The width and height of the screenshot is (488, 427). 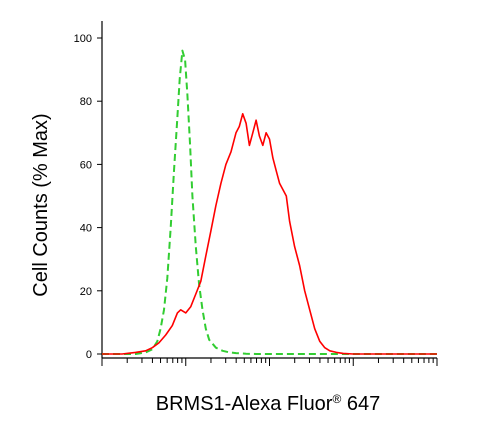 What do you see at coordinates (244, 404) in the screenshot?
I see `x-axis-title-main: BRMS1-Alexa Fluor` at bounding box center [244, 404].